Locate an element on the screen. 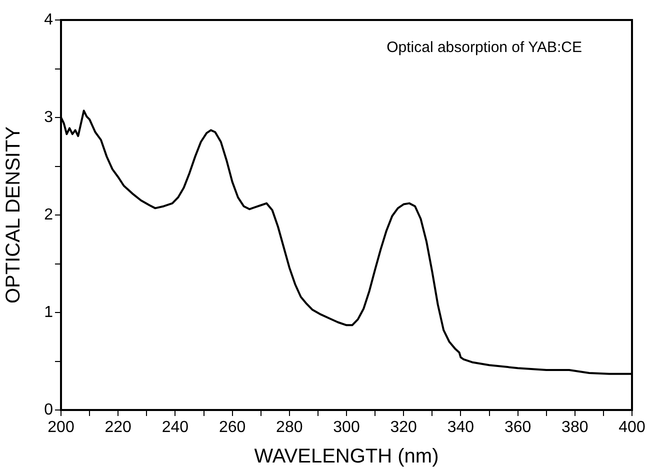  x-tick-label: 280 is located at coordinates (289, 427).